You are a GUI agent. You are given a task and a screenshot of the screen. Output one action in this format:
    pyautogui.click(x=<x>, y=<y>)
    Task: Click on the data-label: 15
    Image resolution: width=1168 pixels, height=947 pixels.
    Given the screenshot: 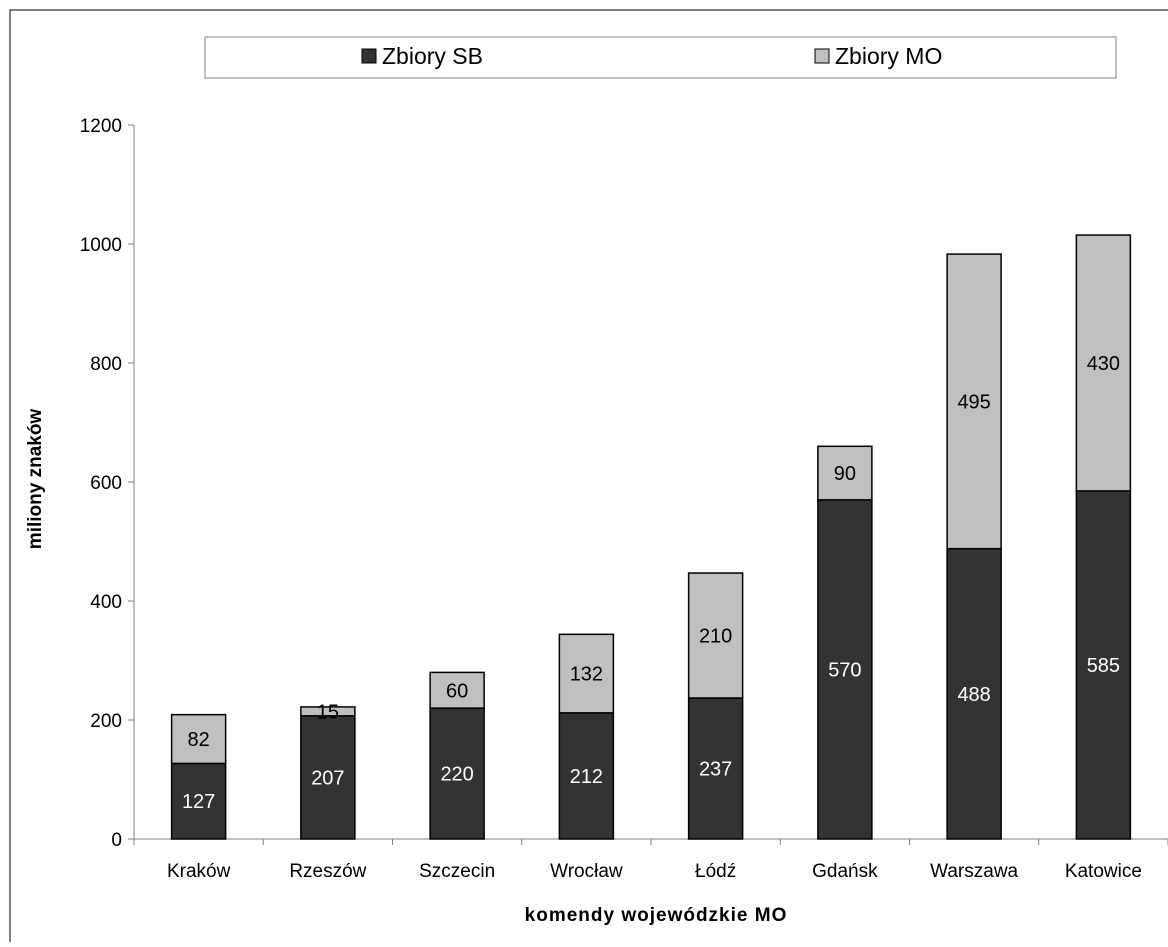 What is the action you would take?
    pyautogui.click(x=328, y=712)
    